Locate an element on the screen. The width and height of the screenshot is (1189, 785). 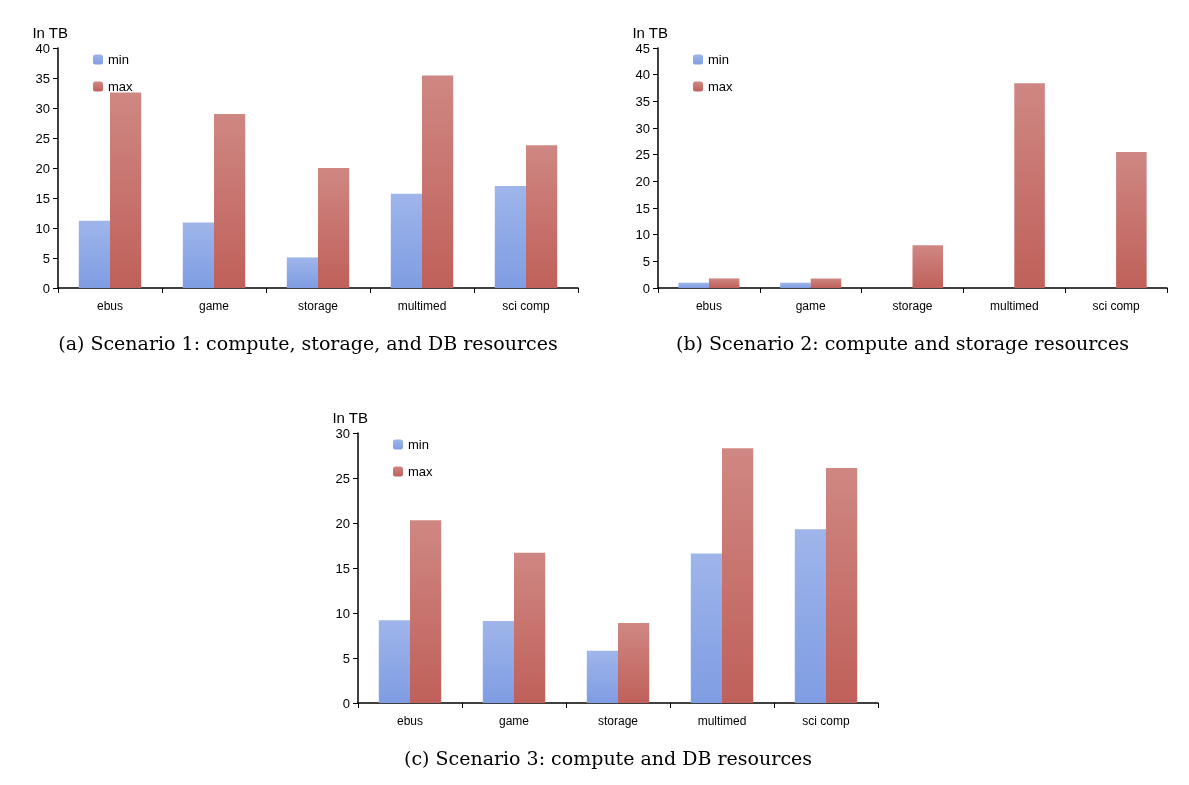
y-tick-label: 45 is located at coordinates (642, 48).